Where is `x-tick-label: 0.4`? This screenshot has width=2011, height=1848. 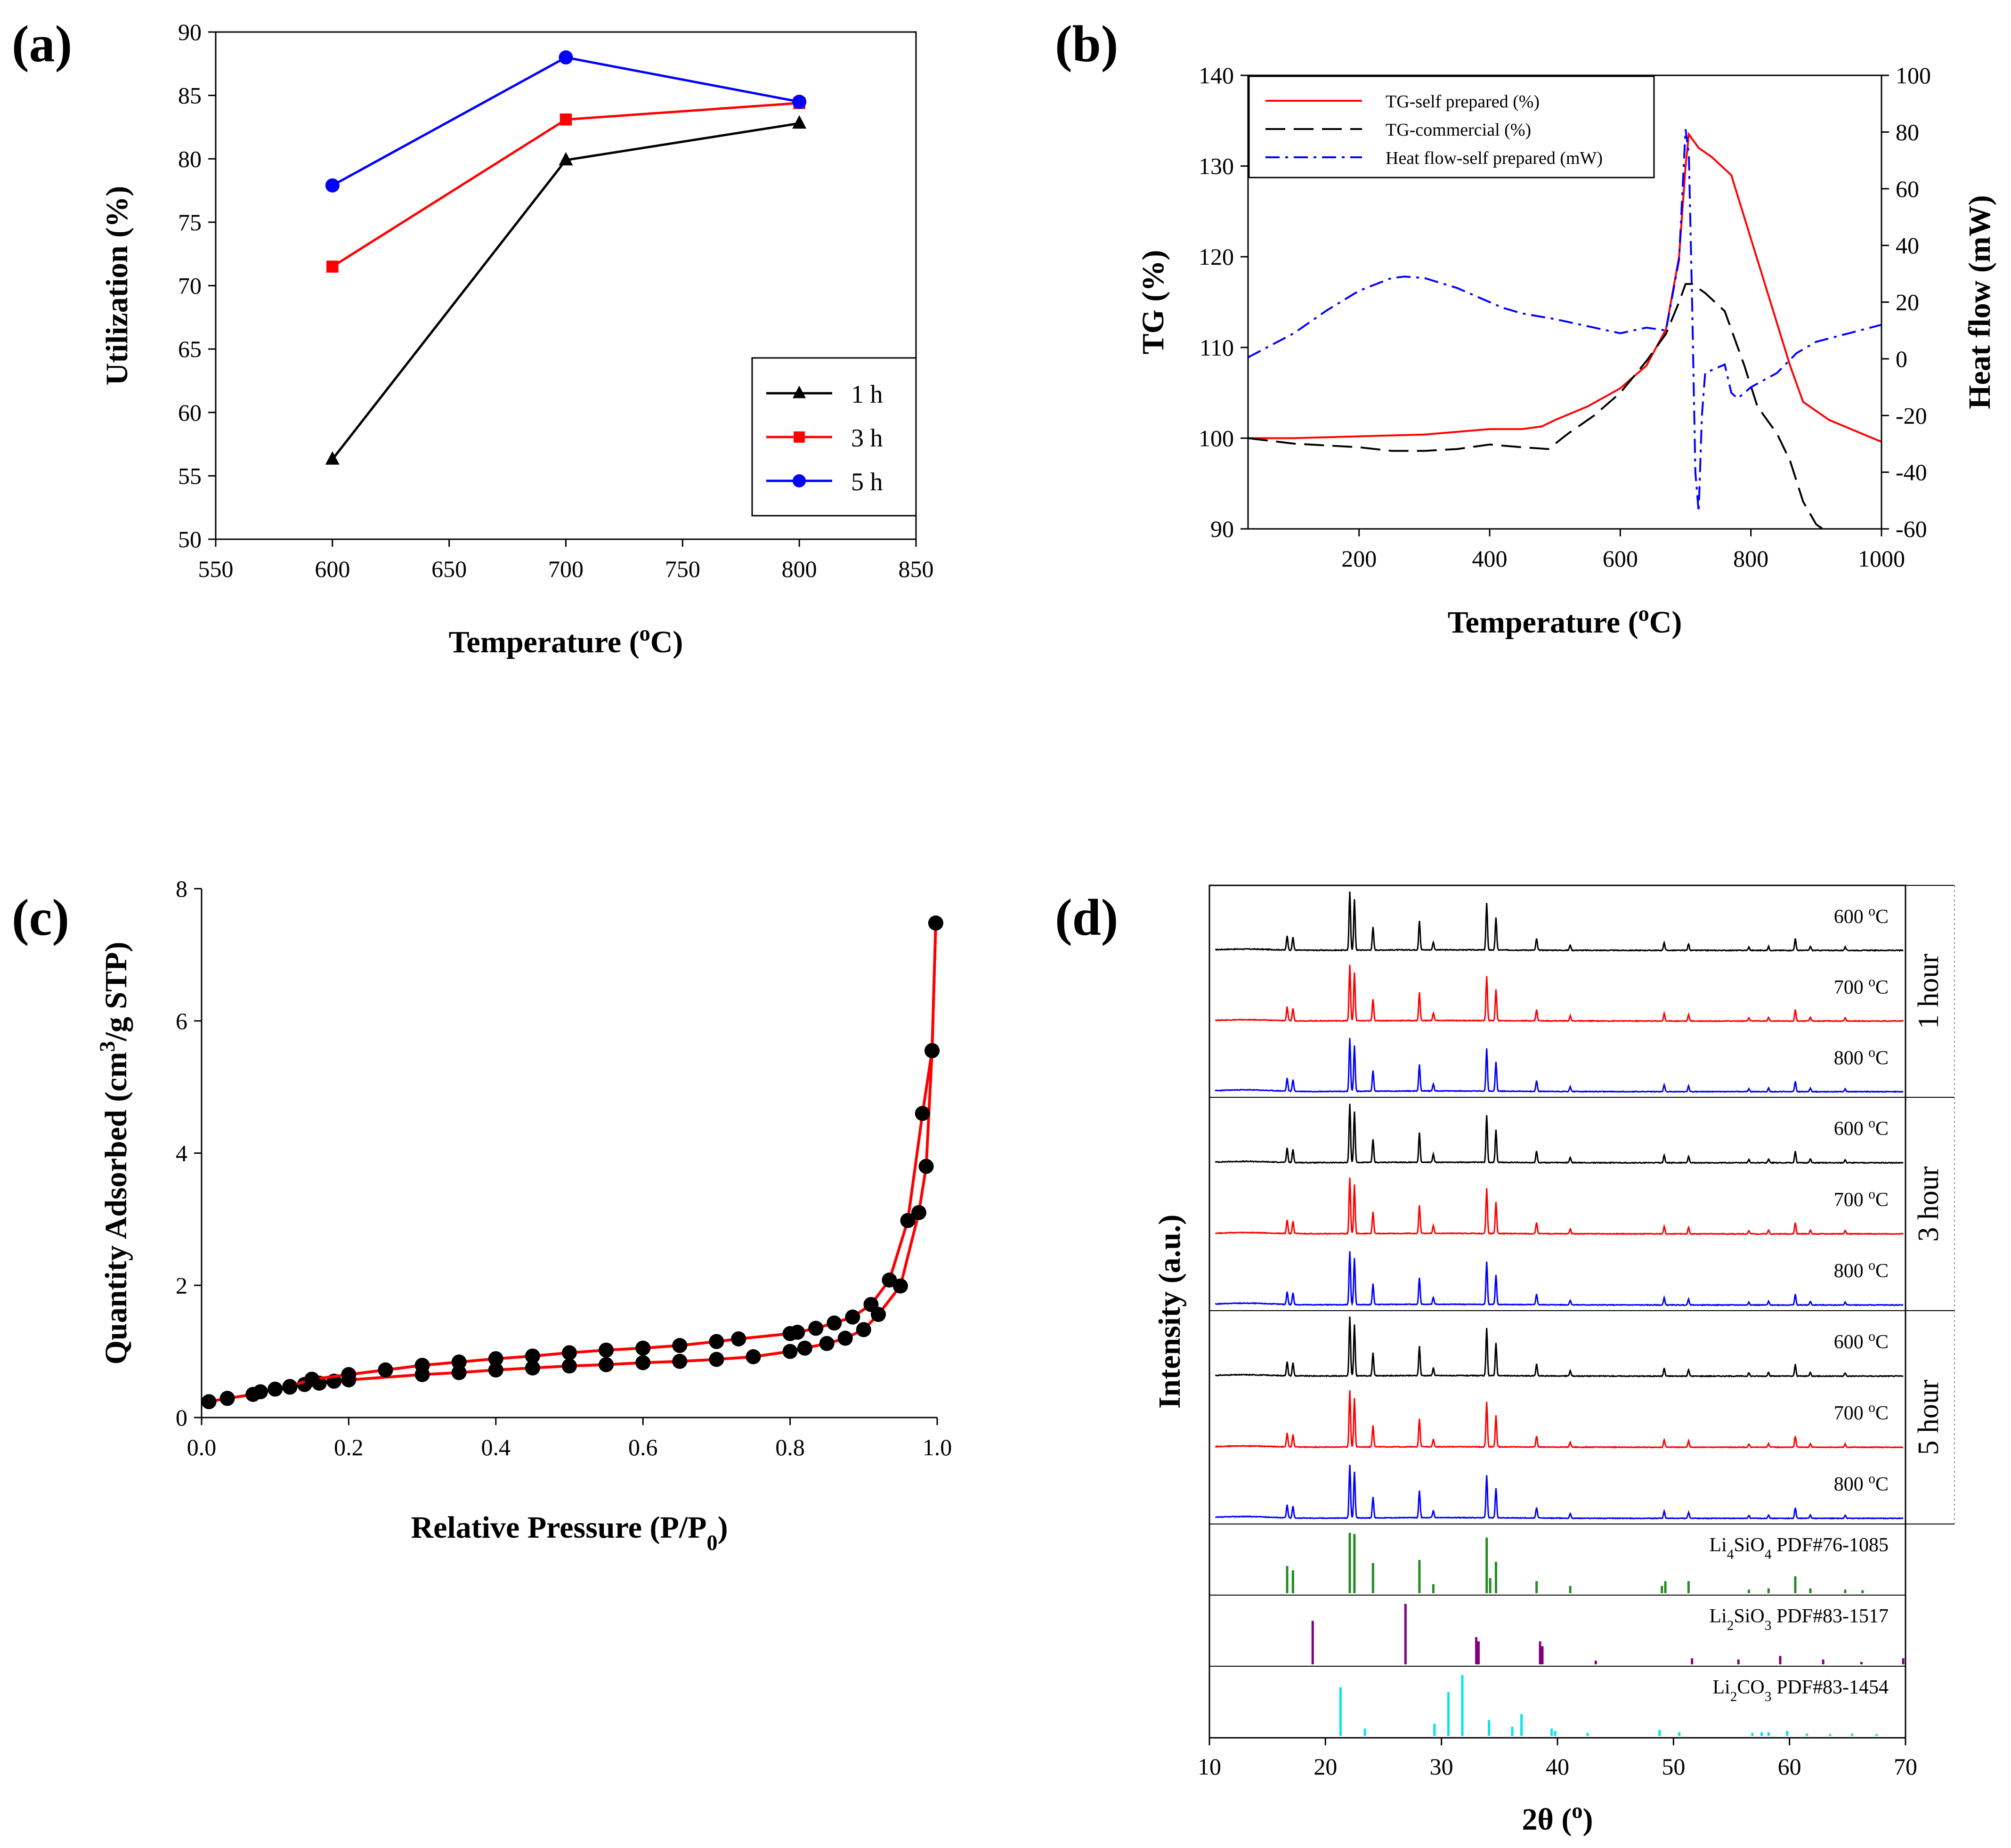 x-tick-label: 0.4 is located at coordinates (496, 1447).